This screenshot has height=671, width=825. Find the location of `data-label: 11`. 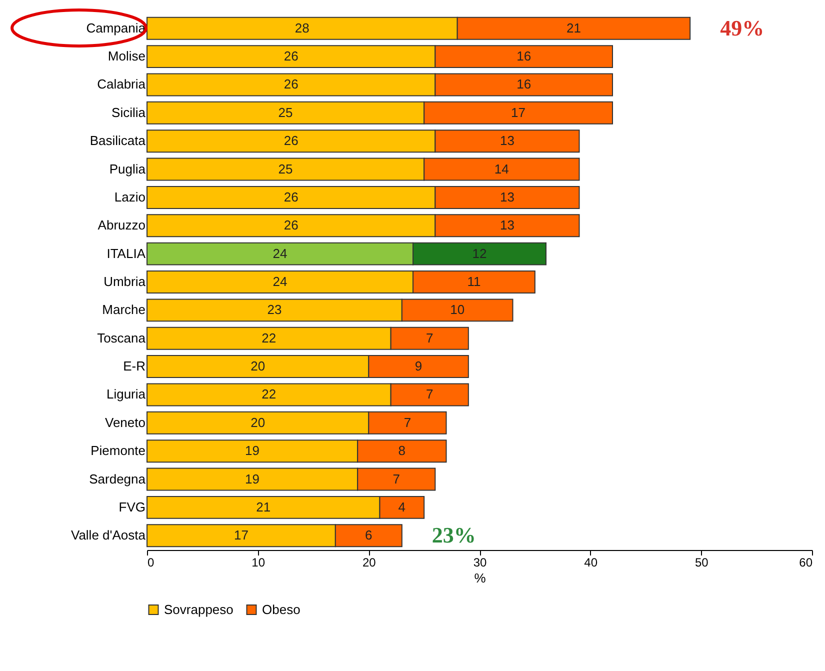

data-label: 11 is located at coordinates (474, 281).